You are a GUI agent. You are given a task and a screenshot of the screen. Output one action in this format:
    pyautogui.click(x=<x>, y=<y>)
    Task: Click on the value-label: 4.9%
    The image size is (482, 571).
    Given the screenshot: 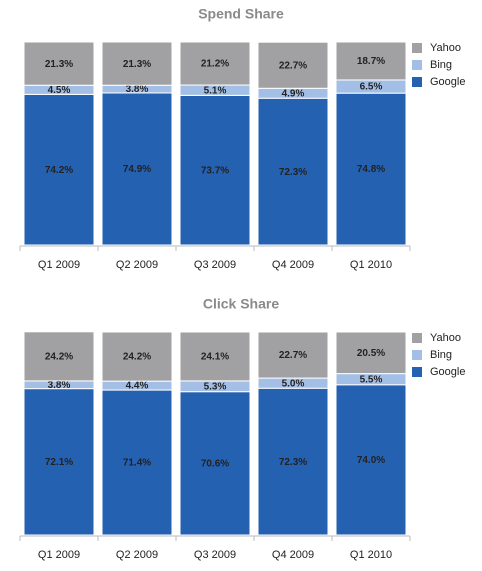 What is the action you would take?
    pyautogui.click(x=293, y=93)
    